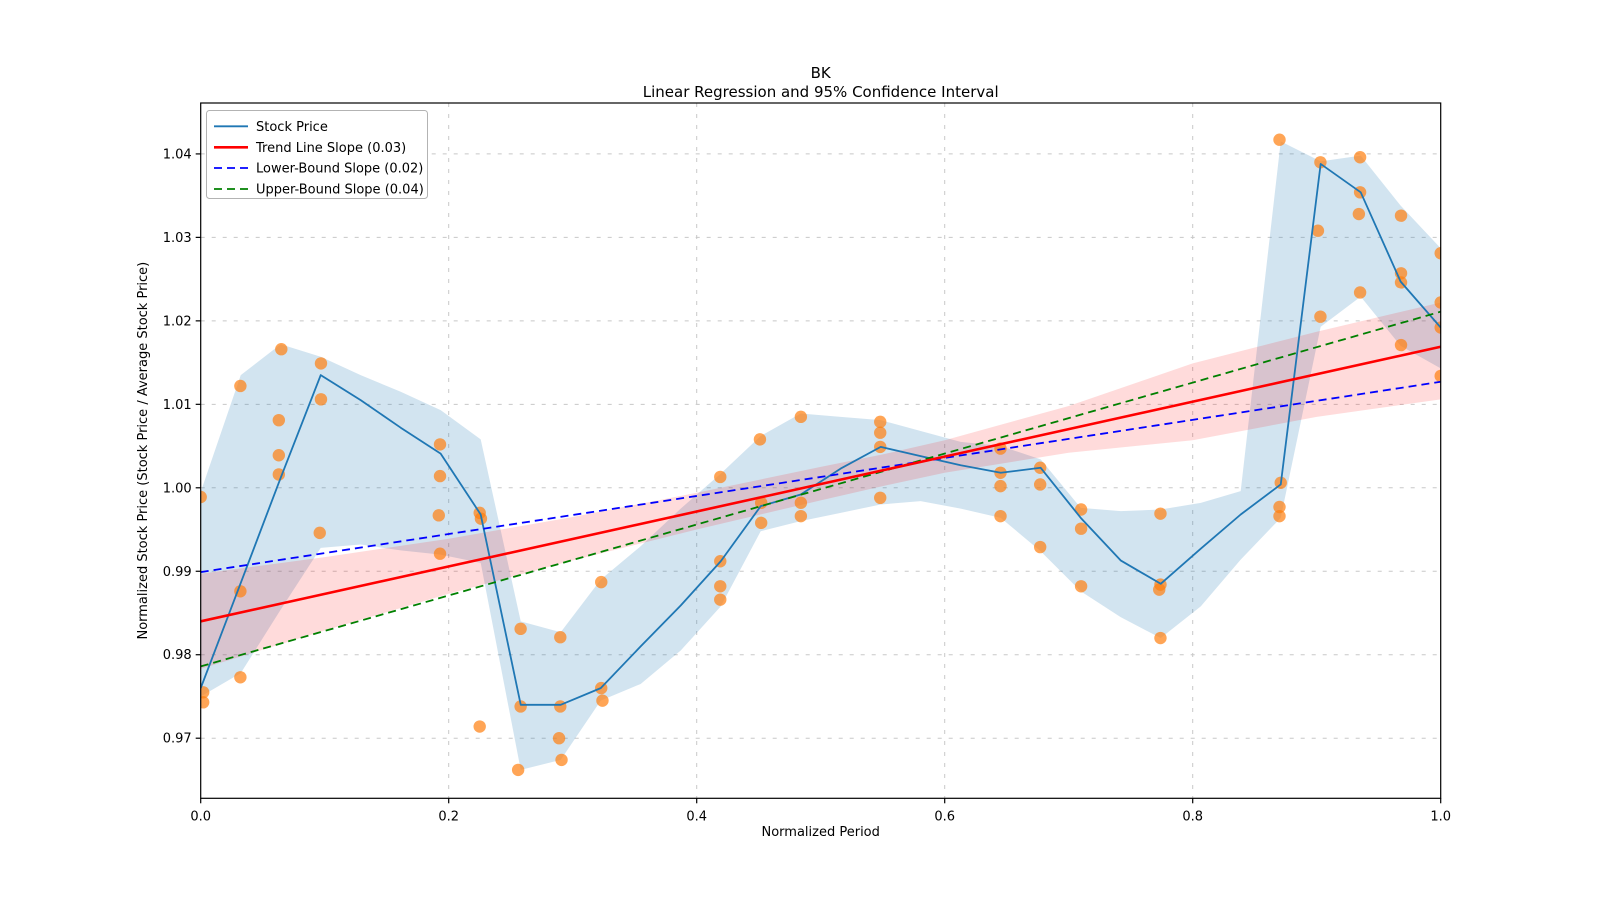  What do you see at coordinates (177, 739) in the screenshot?
I see `y-tick-label: 0.97` at bounding box center [177, 739].